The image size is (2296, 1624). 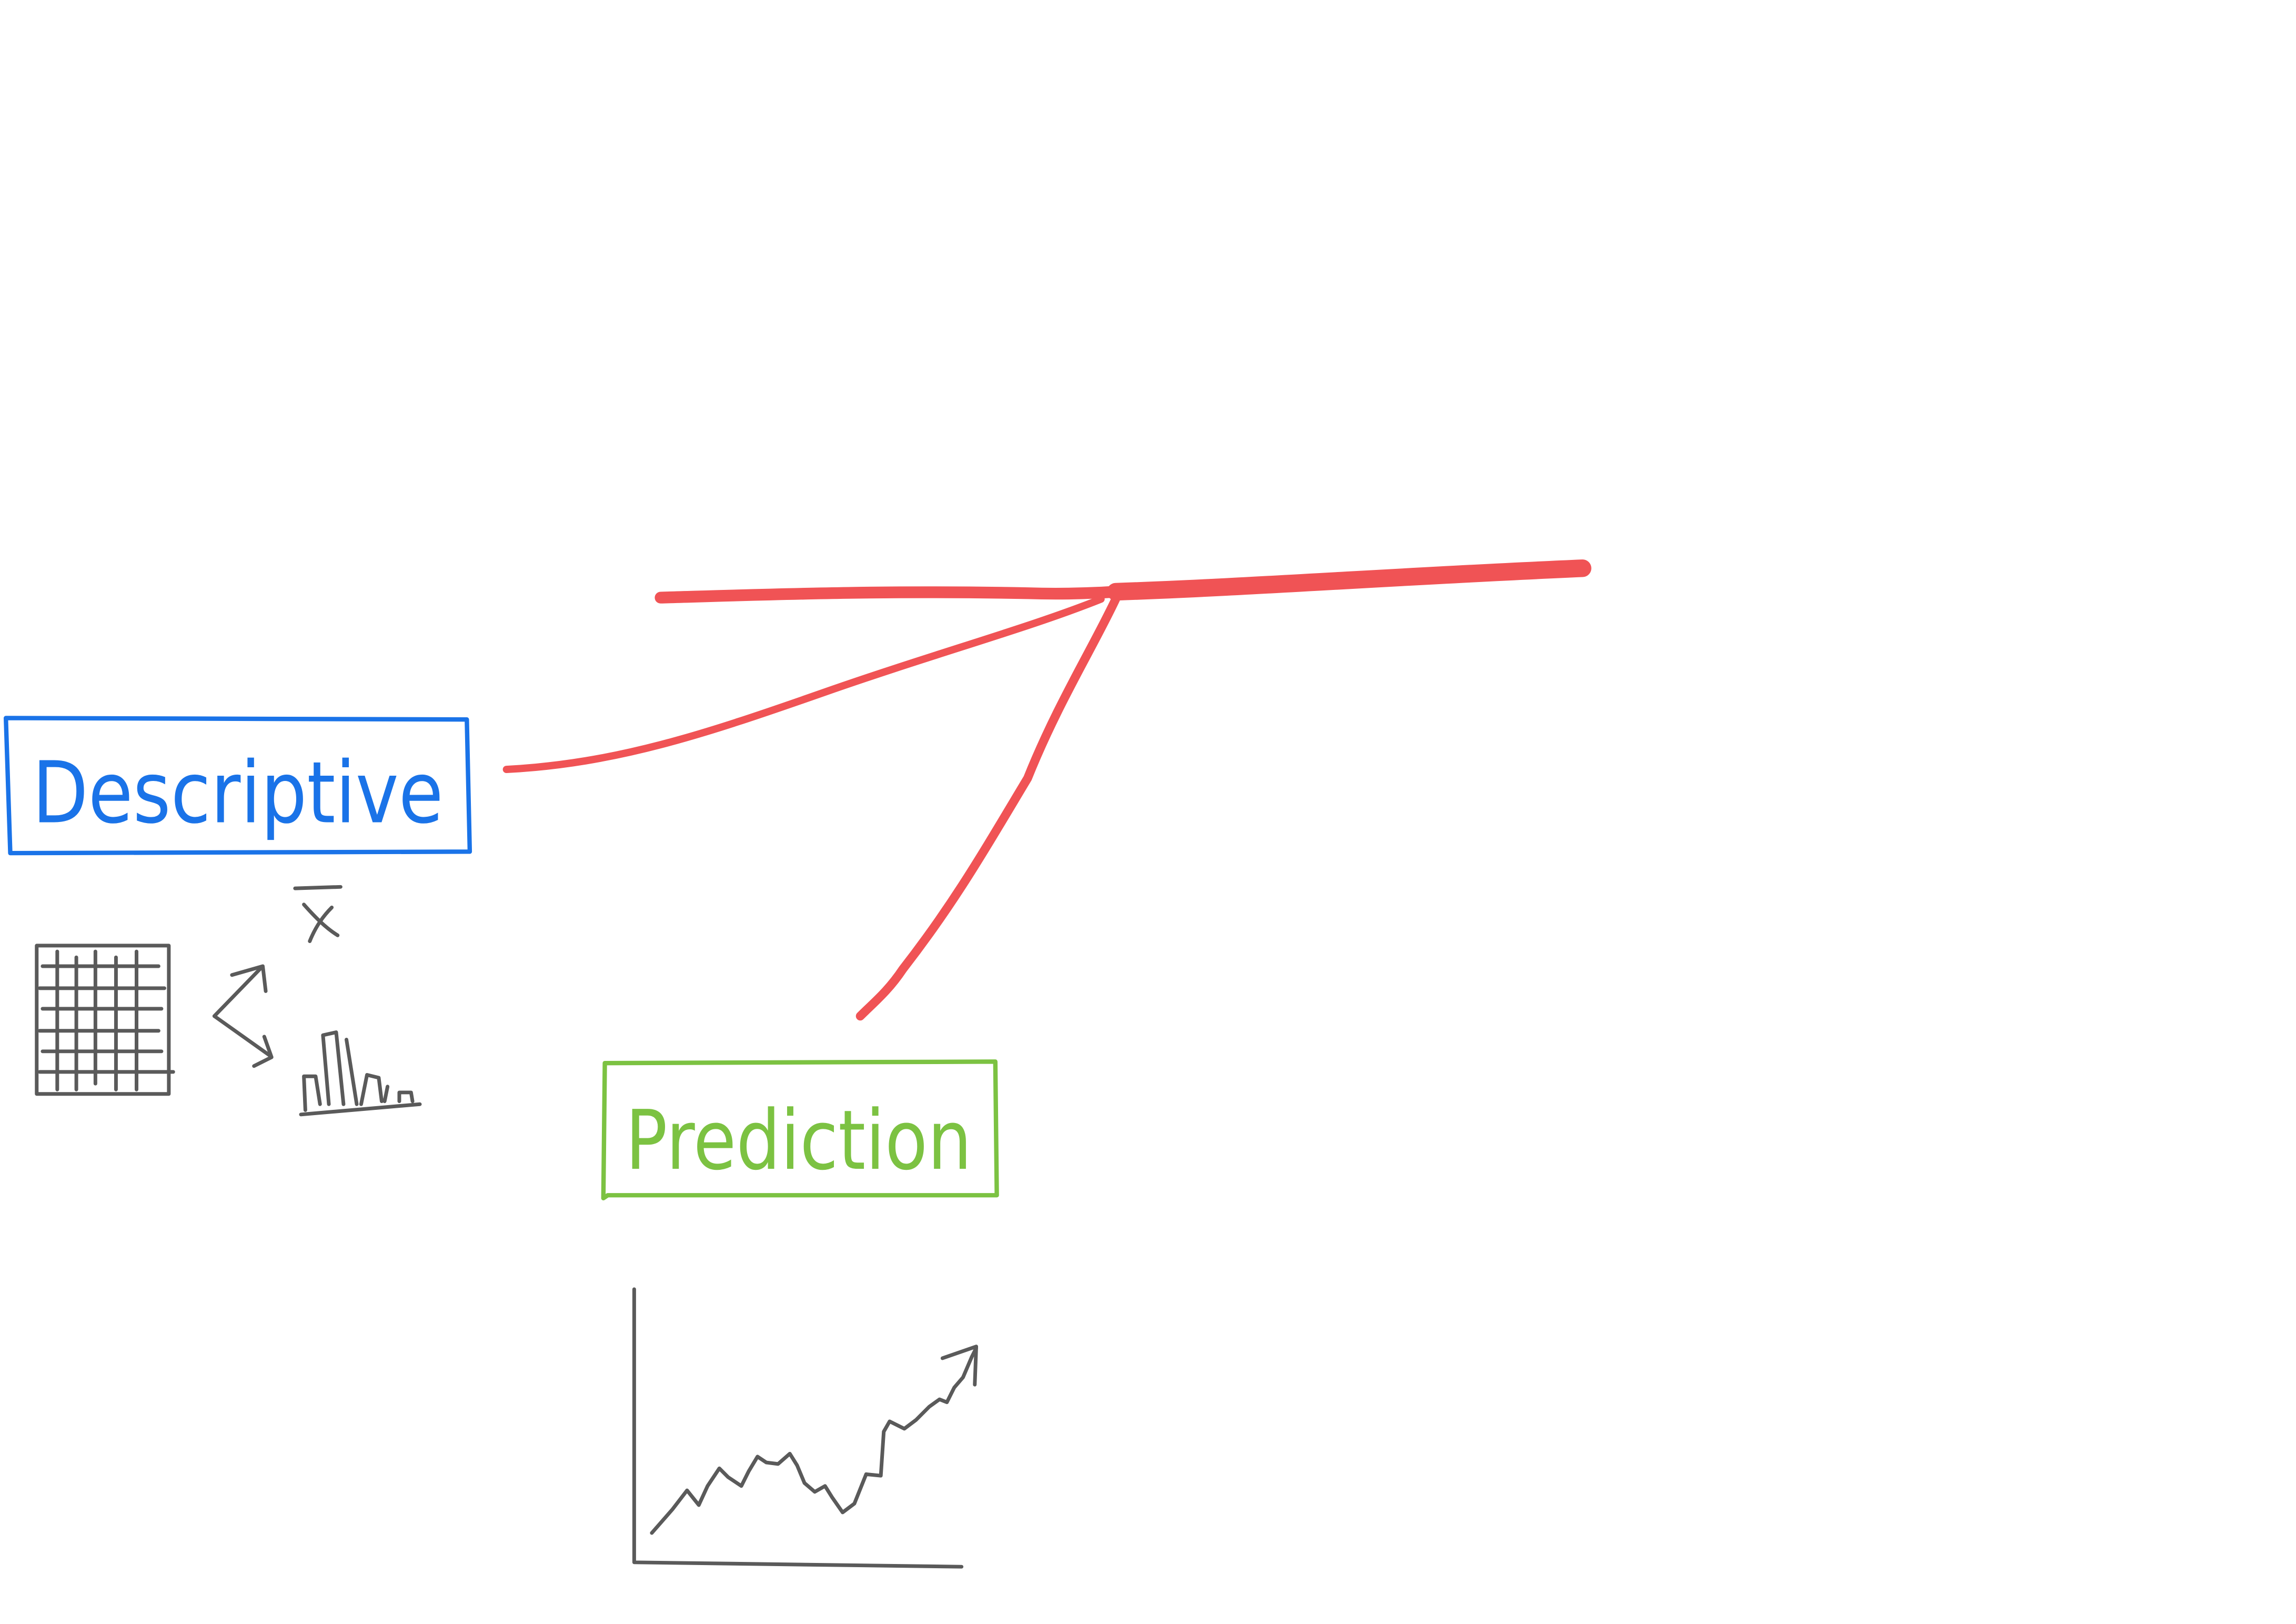 What do you see at coordinates (318, 914) in the screenshot?
I see `x-bar-mean-icon` at bounding box center [318, 914].